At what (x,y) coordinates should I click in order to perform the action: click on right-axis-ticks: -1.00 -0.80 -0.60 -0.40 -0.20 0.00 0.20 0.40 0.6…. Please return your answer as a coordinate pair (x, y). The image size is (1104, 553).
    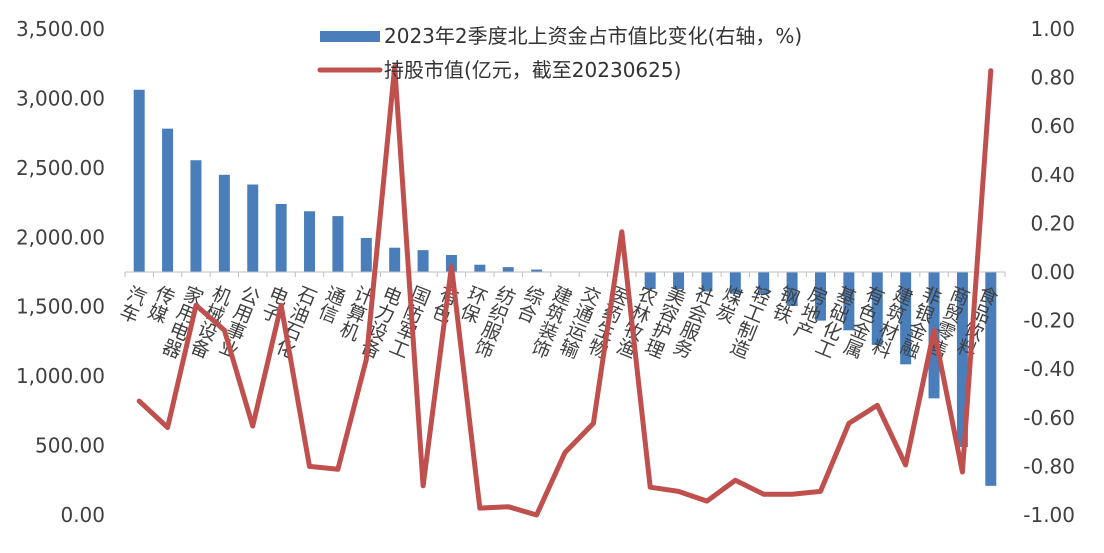
    Looking at the image, I should click on (1049, 272).